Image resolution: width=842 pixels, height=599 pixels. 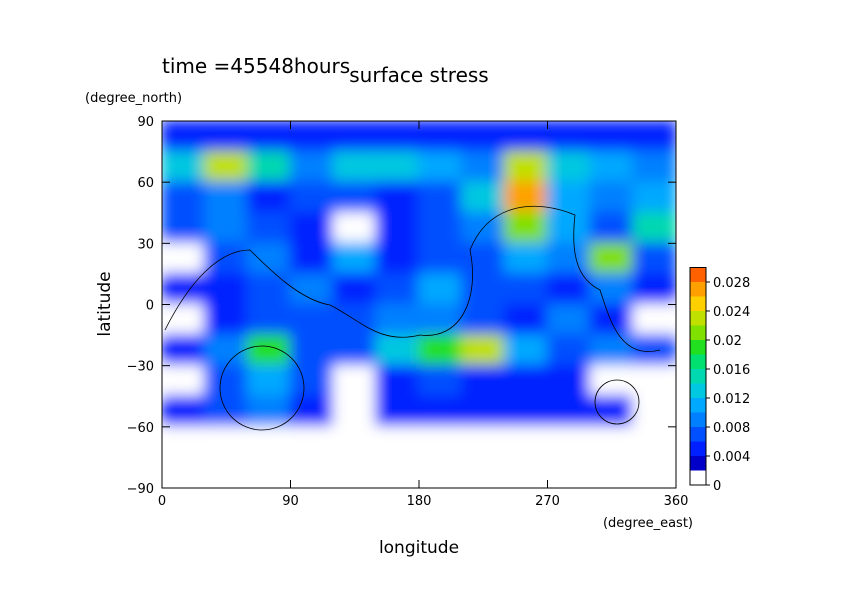 I want to click on colorbar: 0 0.004 0.008 0.012 0.016 0.02 0.024 0.028, so click(x=719, y=380).